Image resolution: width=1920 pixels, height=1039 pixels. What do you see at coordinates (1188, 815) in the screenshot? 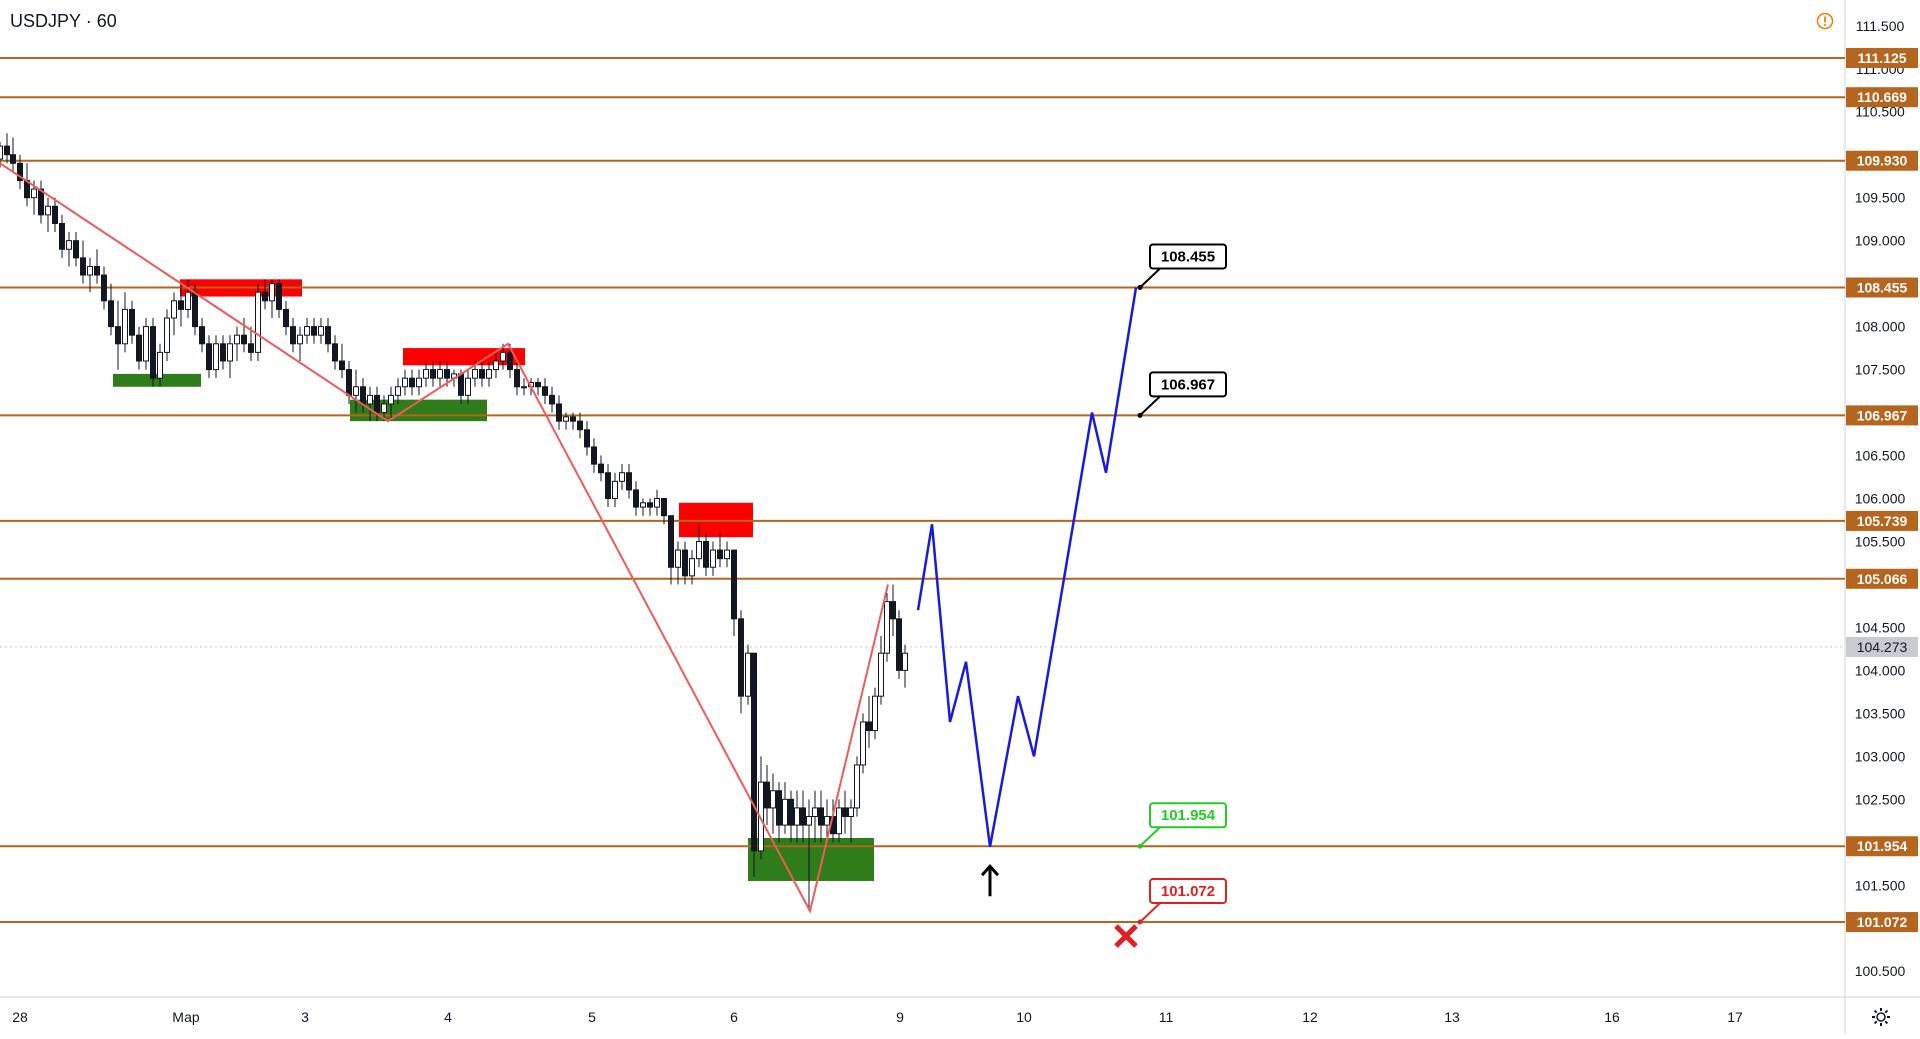
I see `callout-label: 101.954` at bounding box center [1188, 815].